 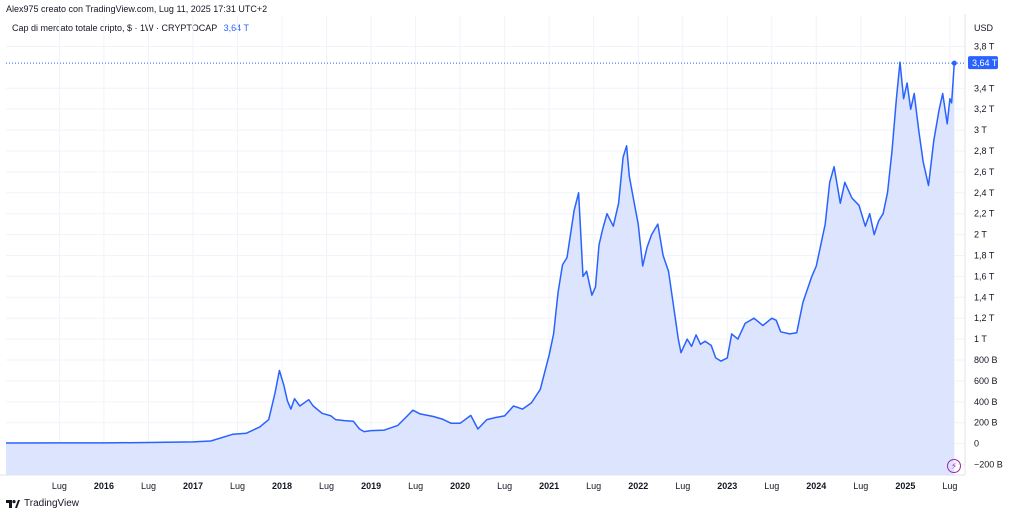 I want to click on y-tick-label: 3,4 T, so click(x=984, y=88).